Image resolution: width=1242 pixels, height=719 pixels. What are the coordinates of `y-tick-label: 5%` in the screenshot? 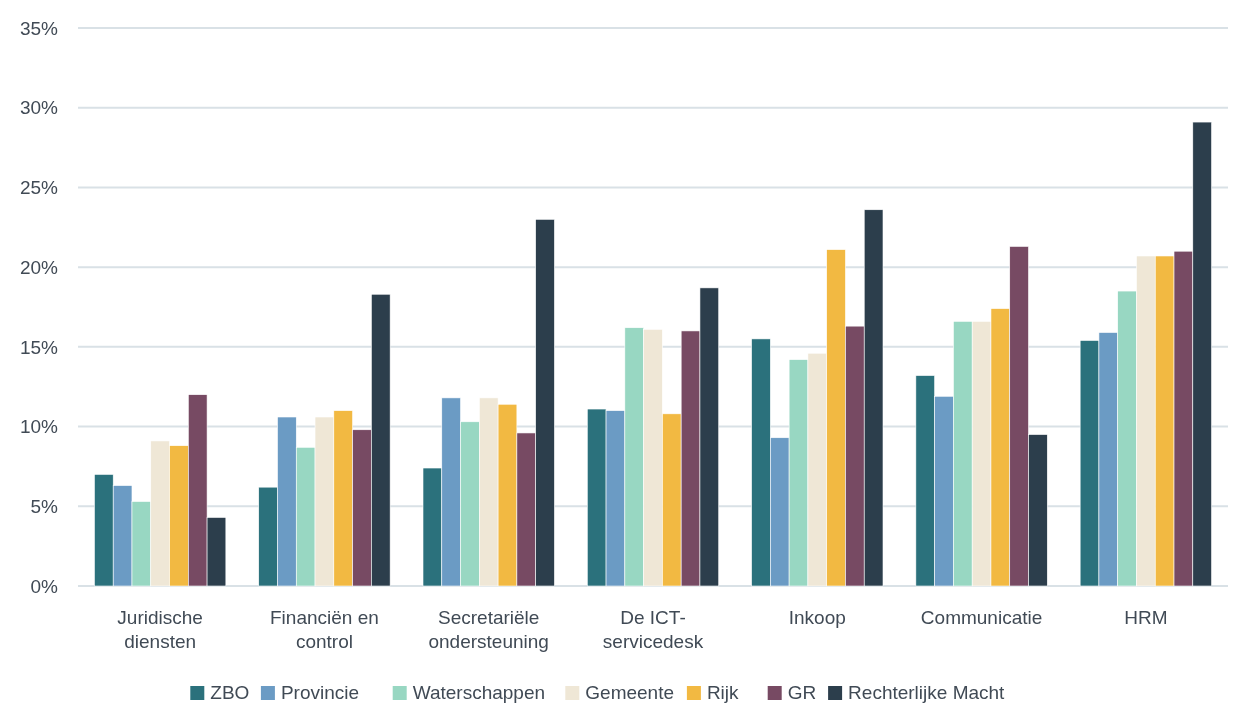 It's located at (44, 506).